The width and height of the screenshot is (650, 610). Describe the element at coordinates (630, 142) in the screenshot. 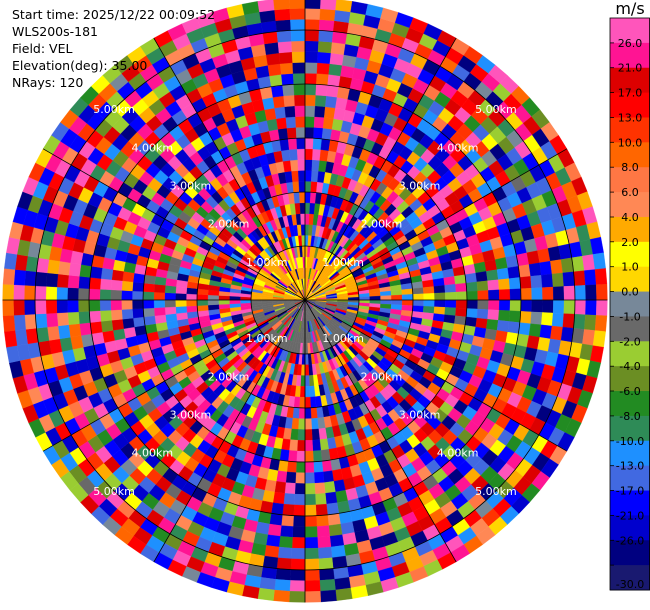

I see `colorbar-tick-label: 10.0` at that location.